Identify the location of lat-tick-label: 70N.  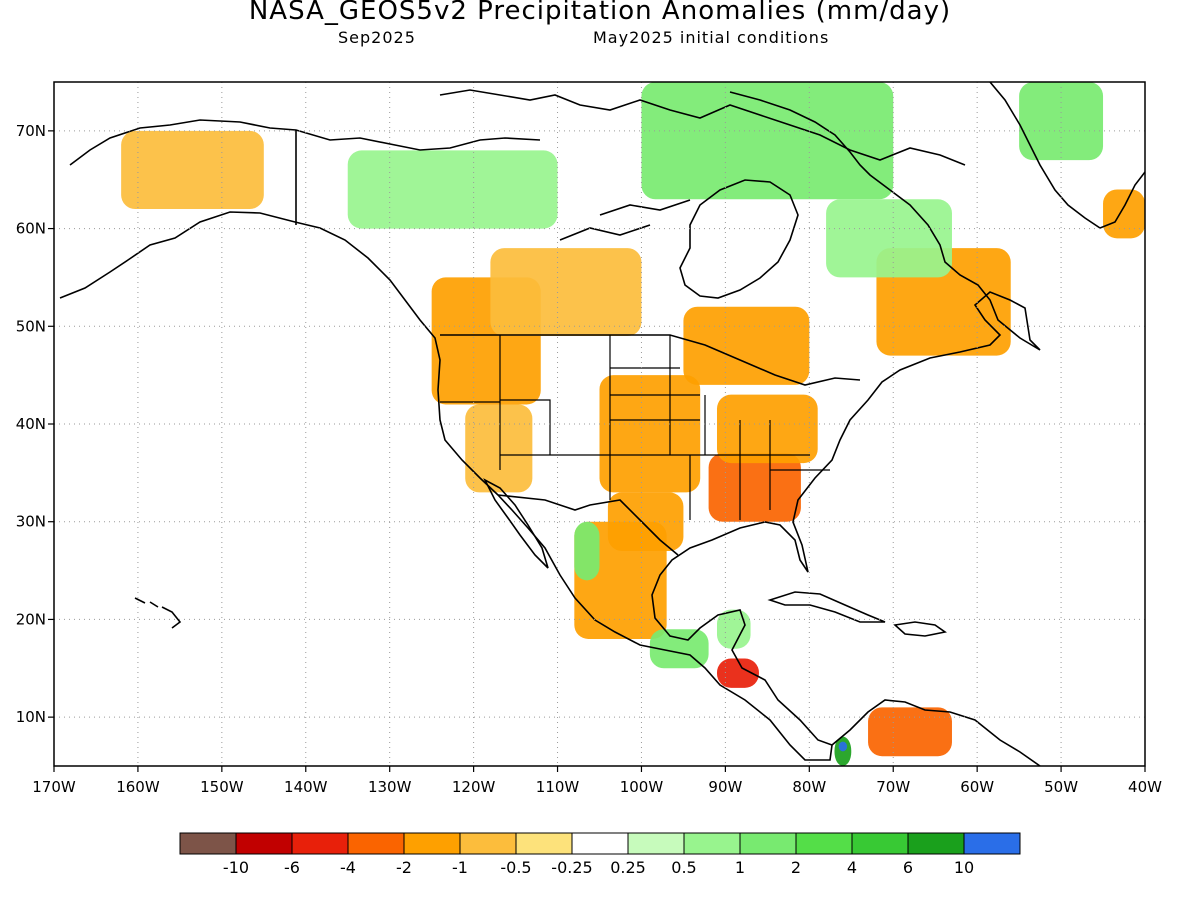
(31, 131).